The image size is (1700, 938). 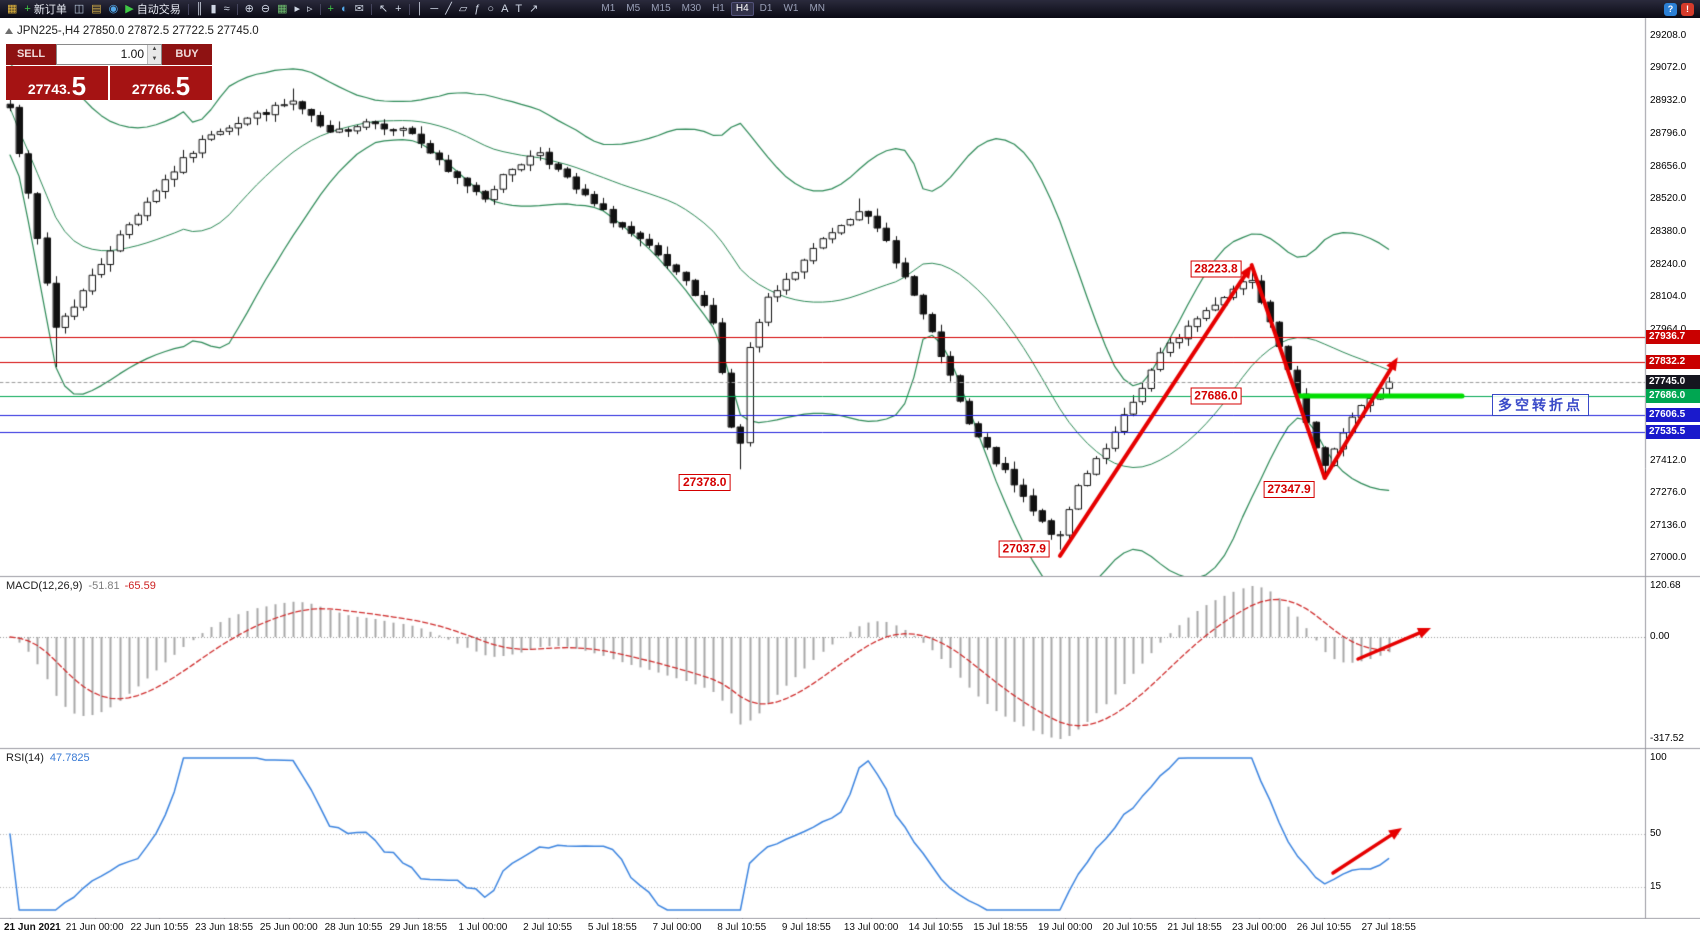 I want to click on time-axis-label: 23 Jul 00:00, so click(x=1259, y=927).